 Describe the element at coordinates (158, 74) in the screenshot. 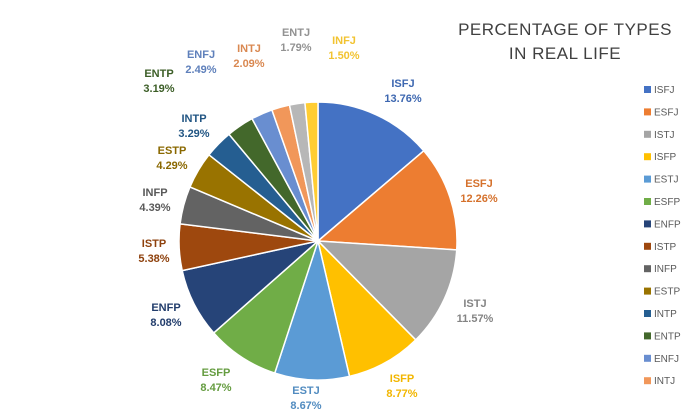

I see `data-label-name-entp: ENTP` at that location.